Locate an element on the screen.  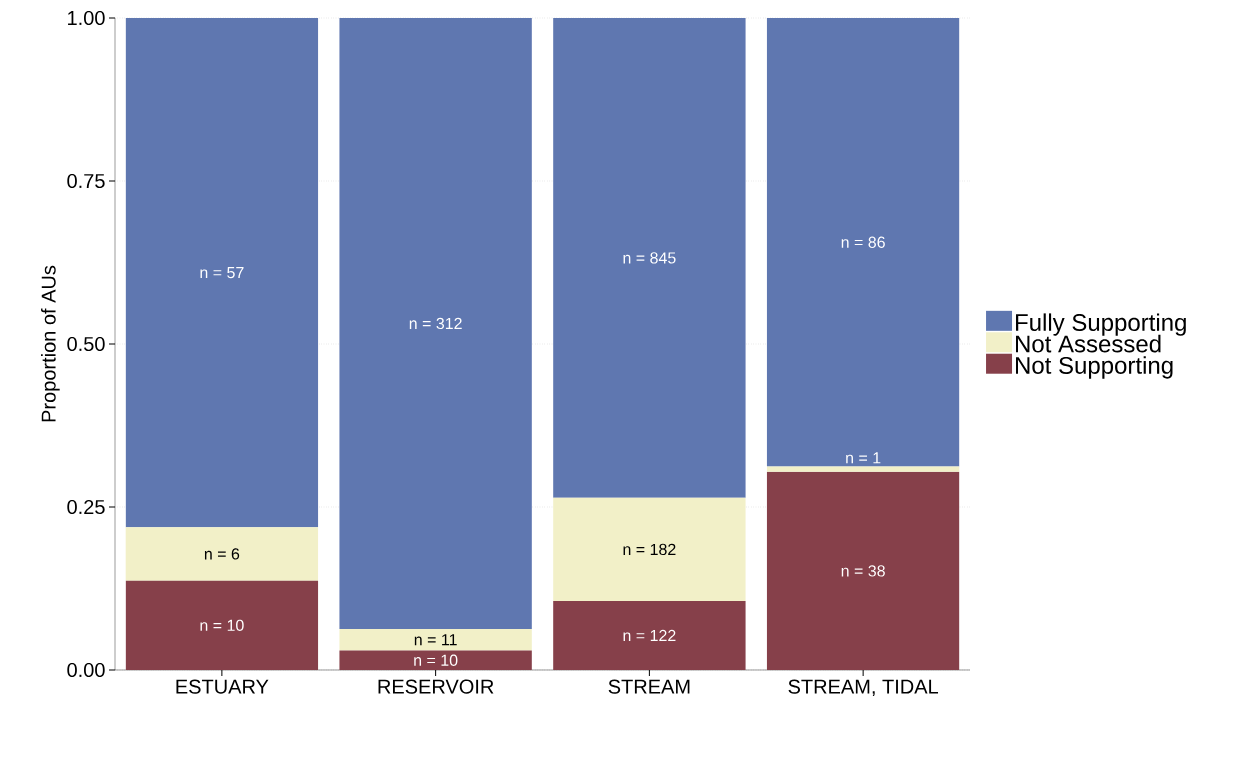
x-tick-label: STREAM is located at coordinates (649, 686).